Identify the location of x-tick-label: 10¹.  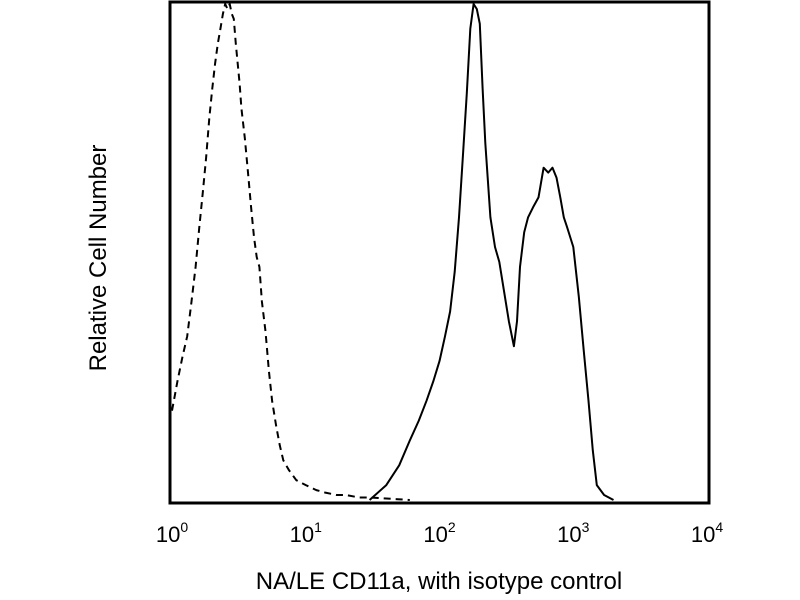
(306, 533).